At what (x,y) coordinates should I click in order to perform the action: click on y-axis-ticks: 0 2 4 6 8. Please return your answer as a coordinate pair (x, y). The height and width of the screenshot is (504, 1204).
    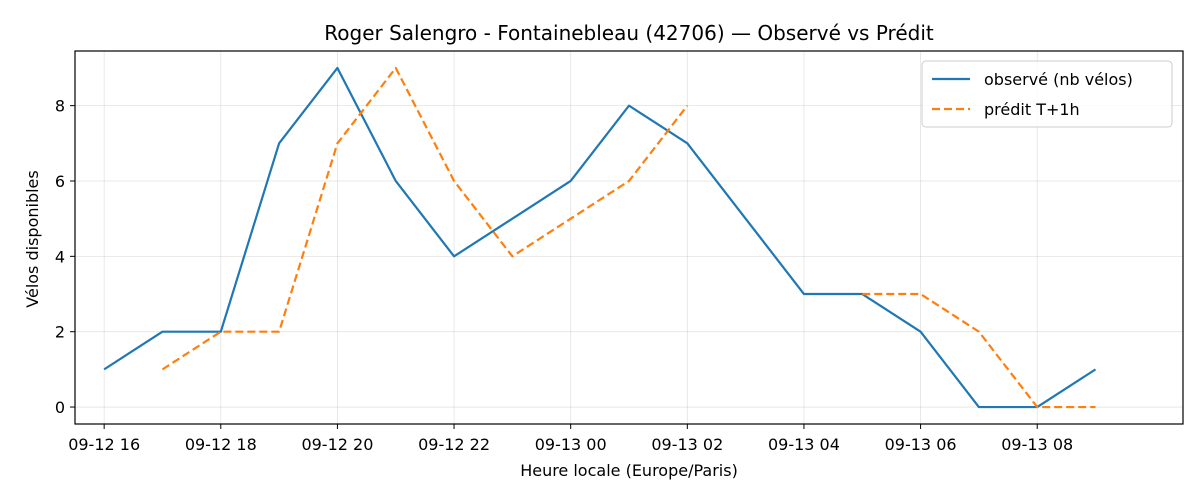
    Looking at the image, I should click on (65, 257).